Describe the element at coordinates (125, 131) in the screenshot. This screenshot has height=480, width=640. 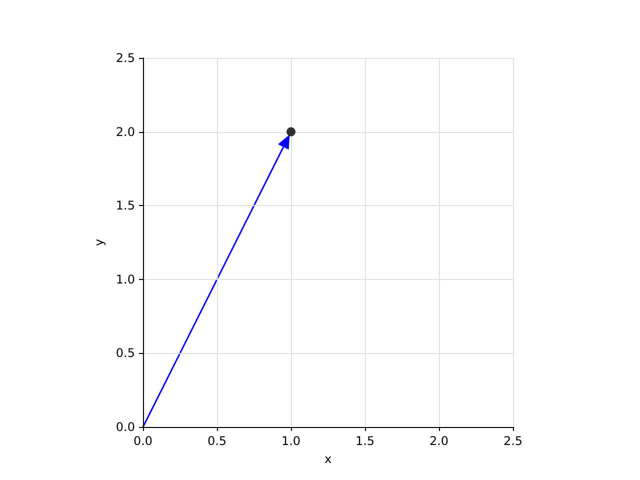
I see `y-tick-label: 2.0` at that location.